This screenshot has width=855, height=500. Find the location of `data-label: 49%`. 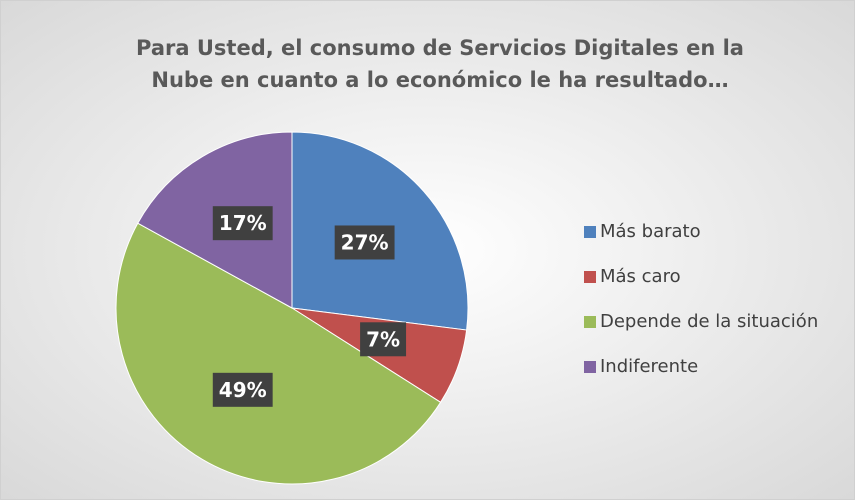

data-label: 49% is located at coordinates (242, 389).